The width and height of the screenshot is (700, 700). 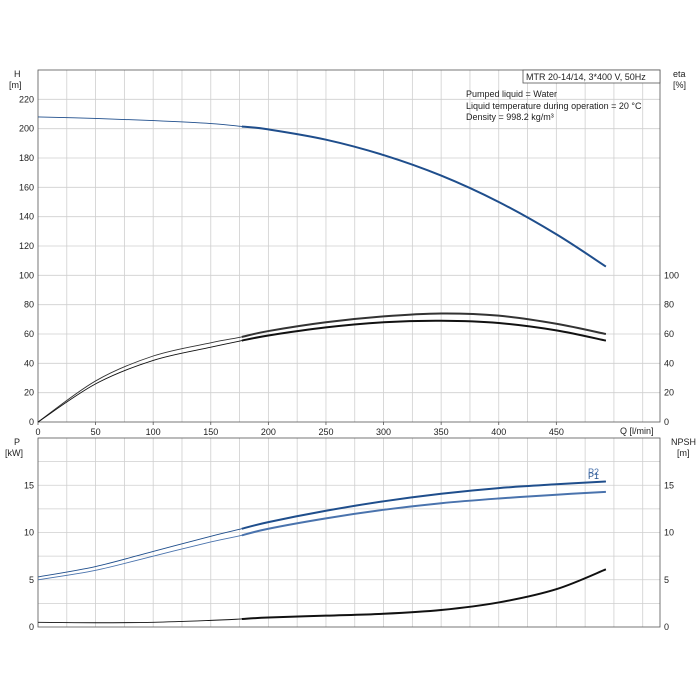 I want to click on x-tick-label: 0, so click(x=37, y=432).